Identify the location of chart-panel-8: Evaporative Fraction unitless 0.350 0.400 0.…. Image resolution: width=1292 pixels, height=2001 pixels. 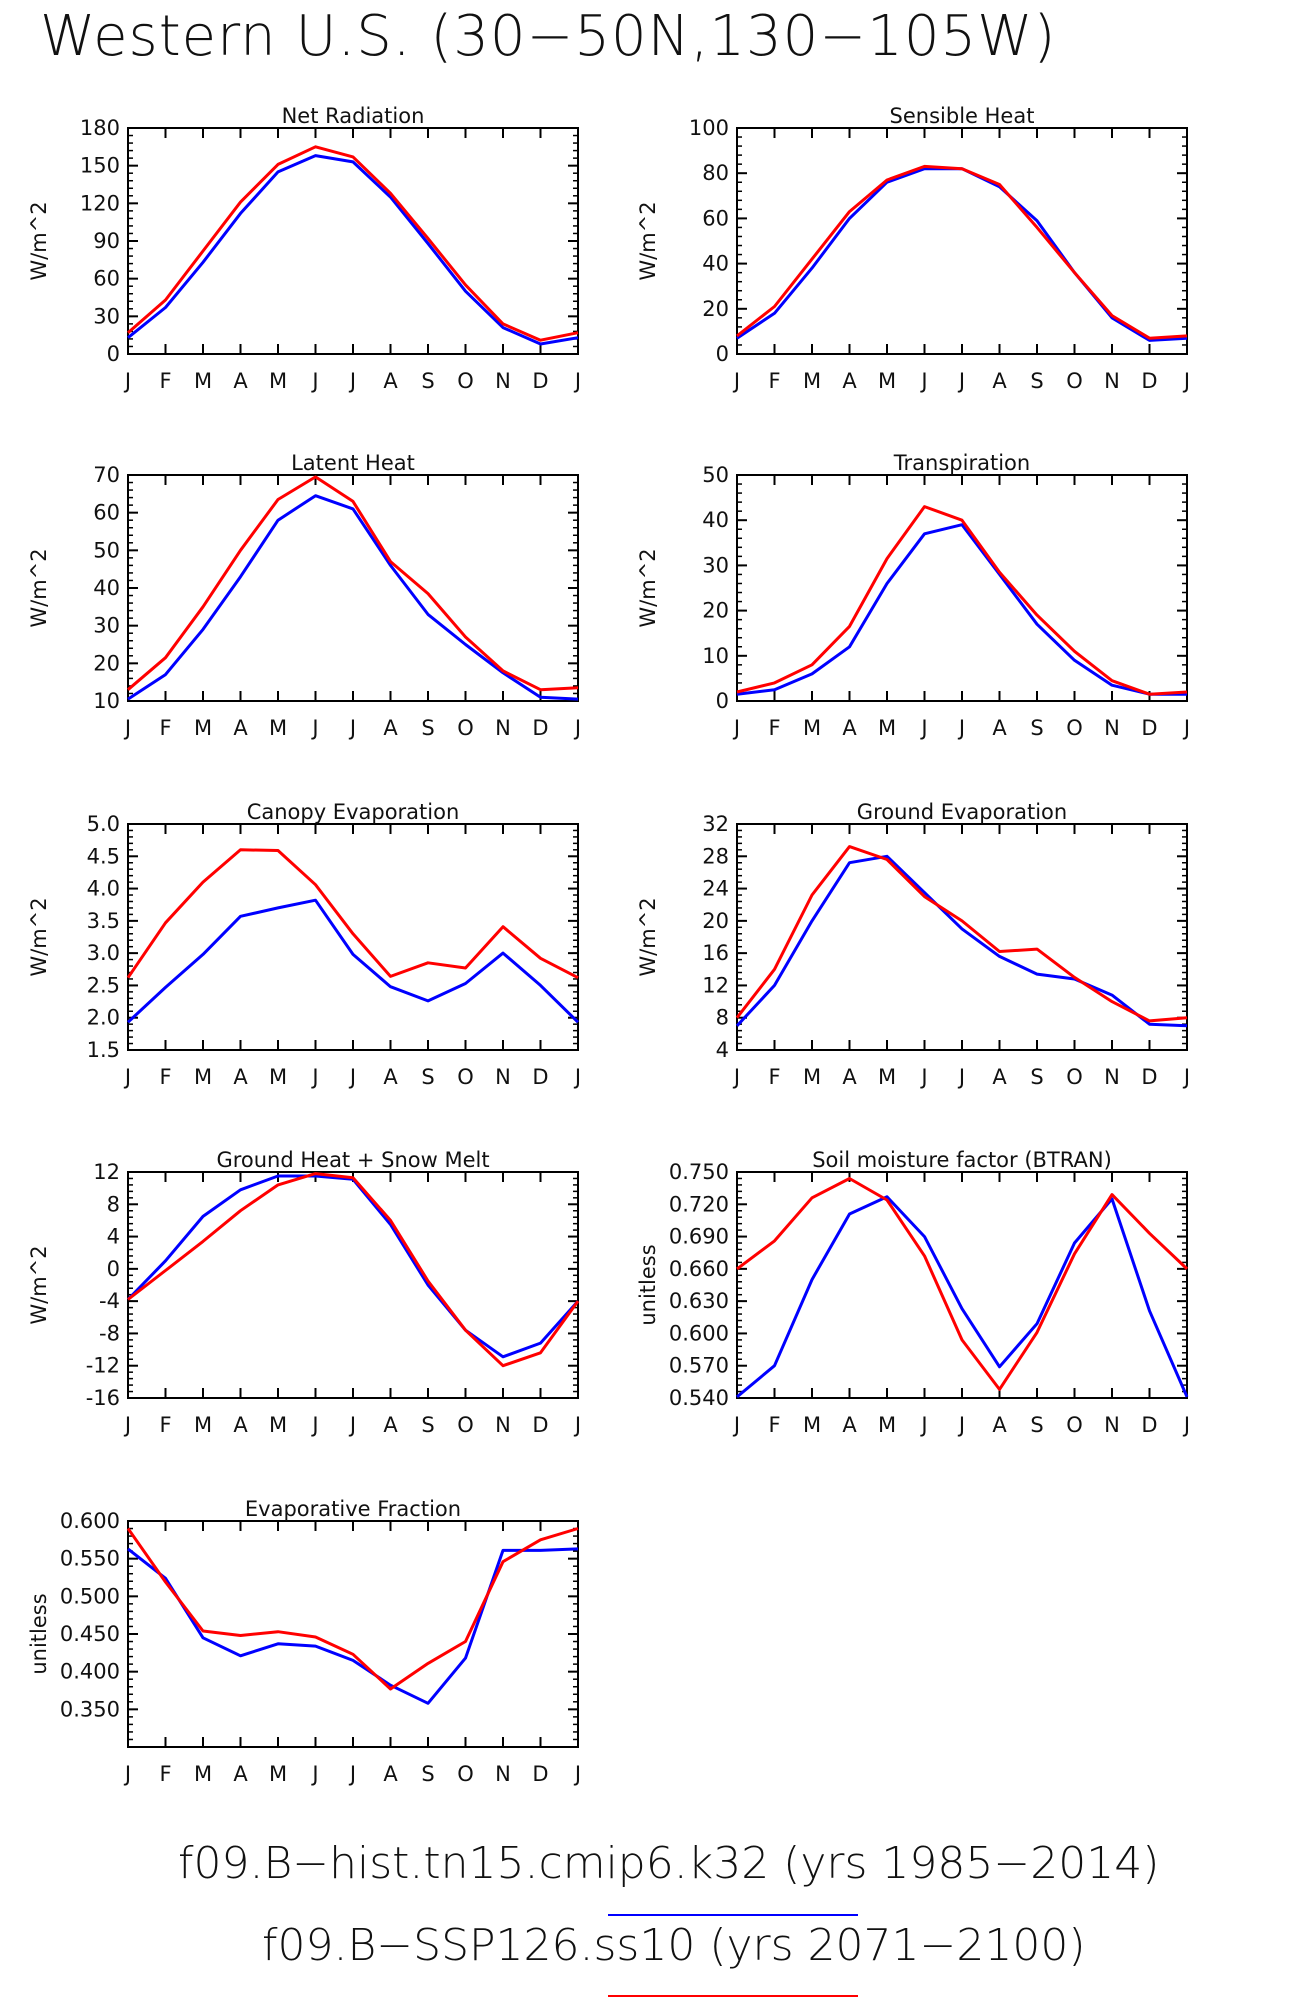
(304, 1641).